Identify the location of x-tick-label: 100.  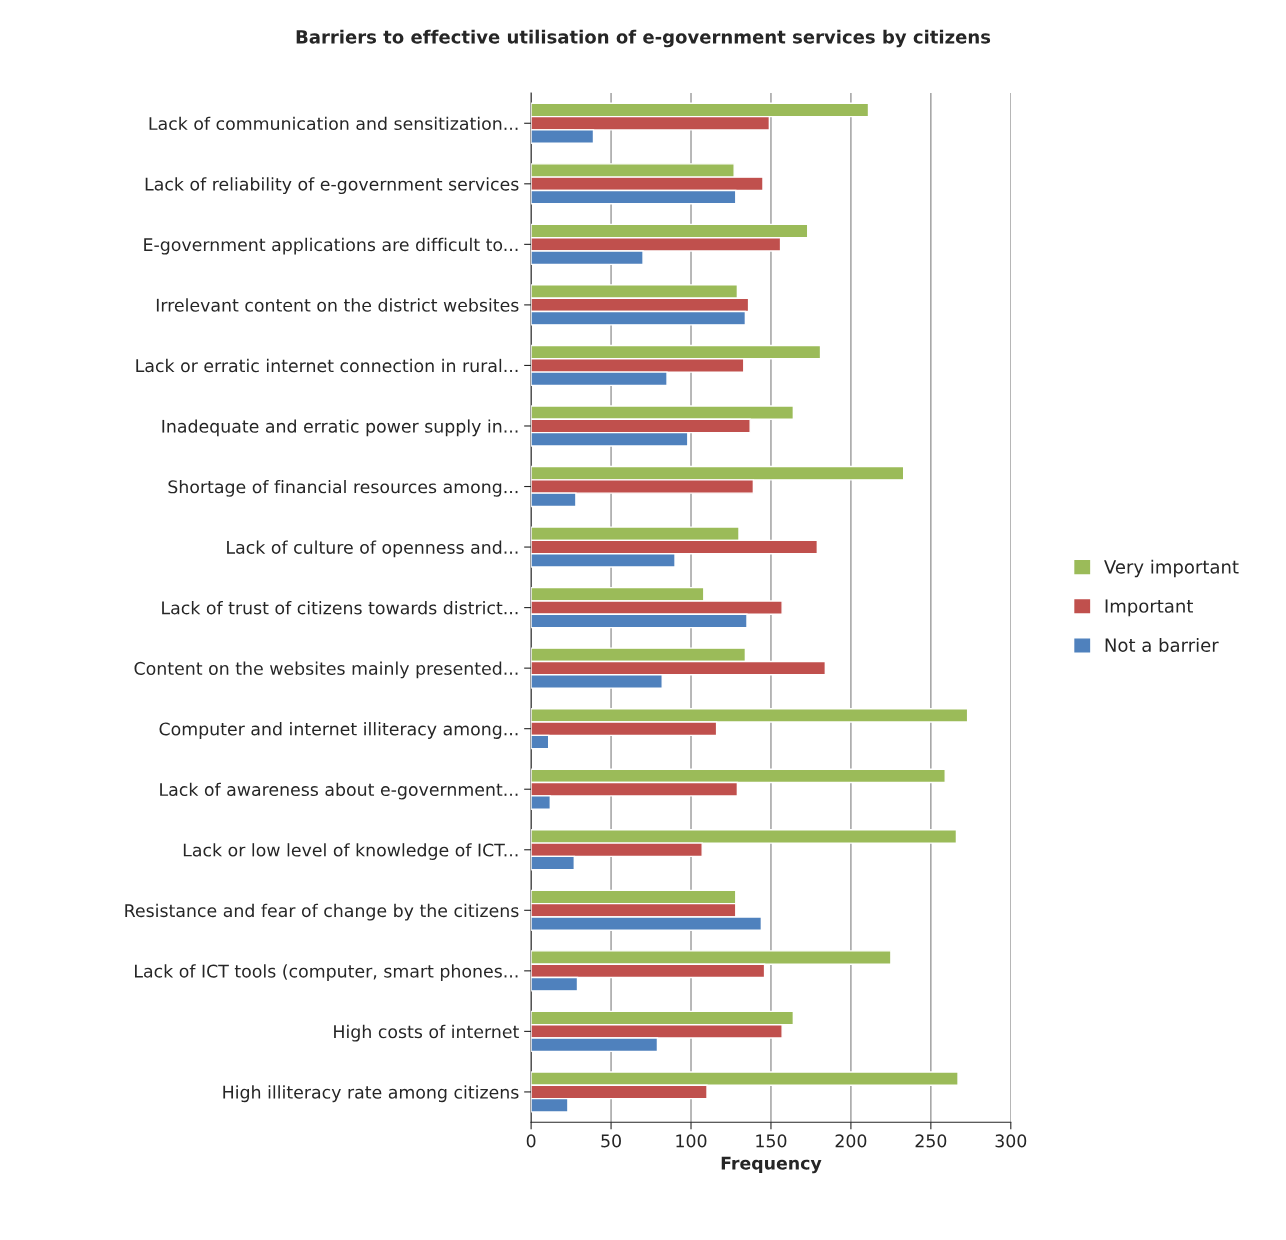
(691, 1141).